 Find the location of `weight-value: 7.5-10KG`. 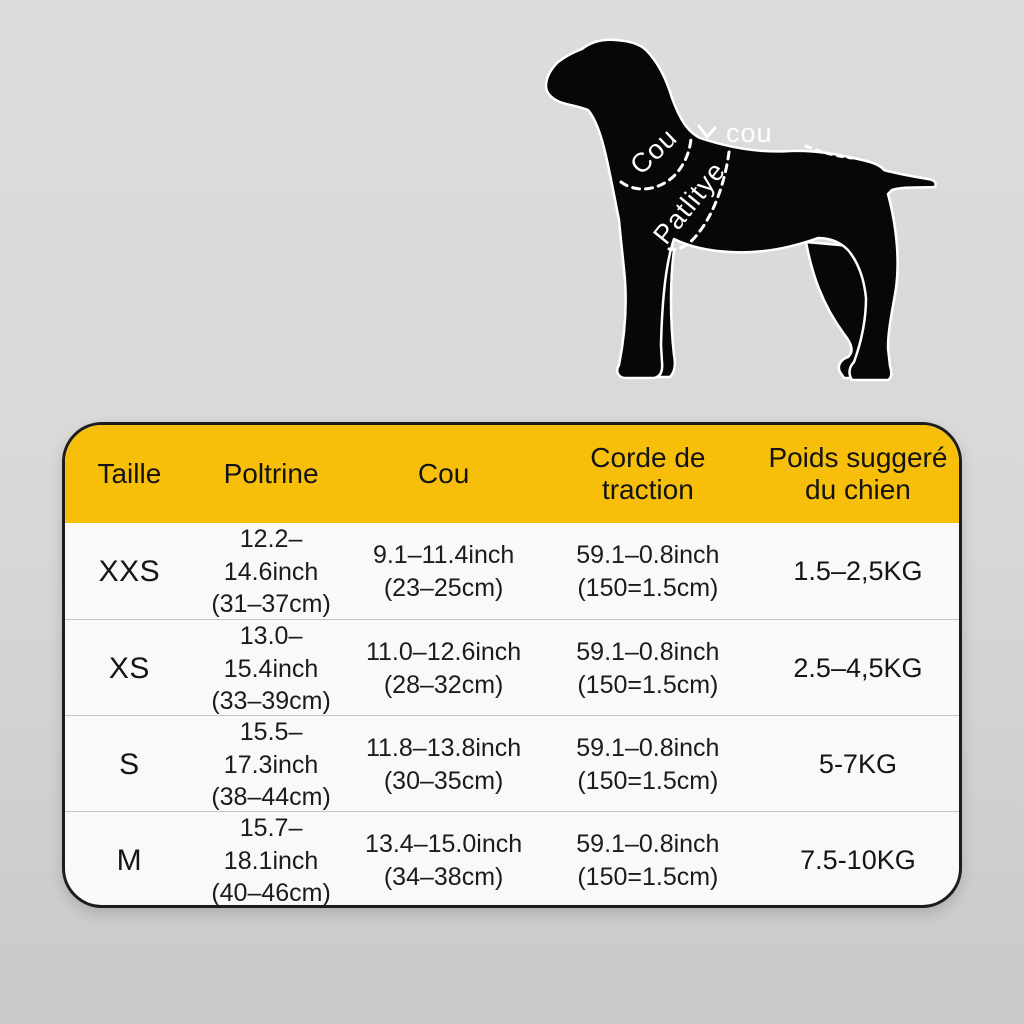

weight-value: 7.5-10KG is located at coordinates (858, 860).